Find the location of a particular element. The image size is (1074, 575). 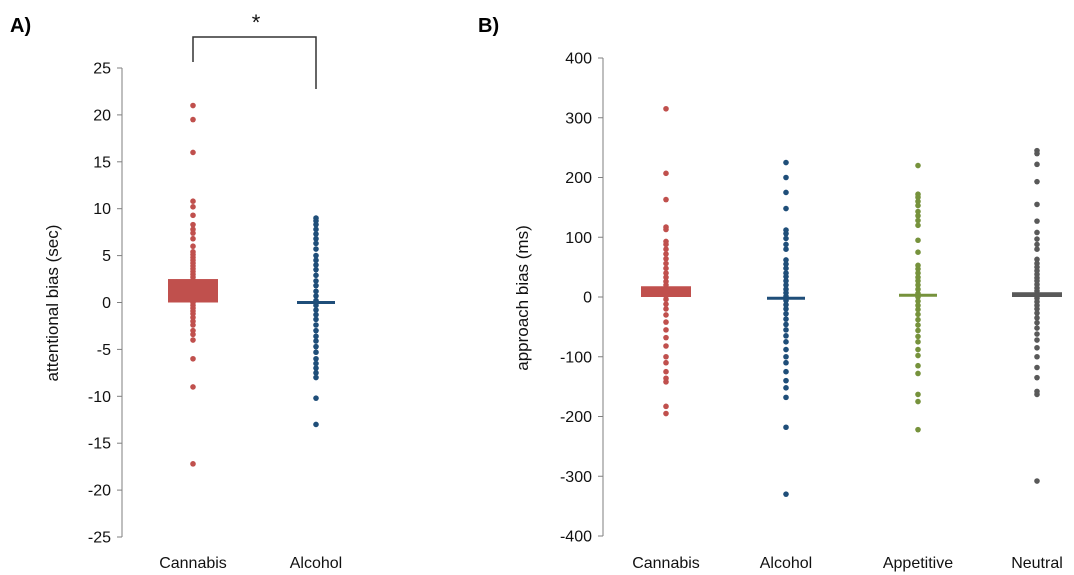

panel-b-y-ticks: 400 300 200 100 0 -100 -200 -300 -400 is located at coordinates (581, 298).